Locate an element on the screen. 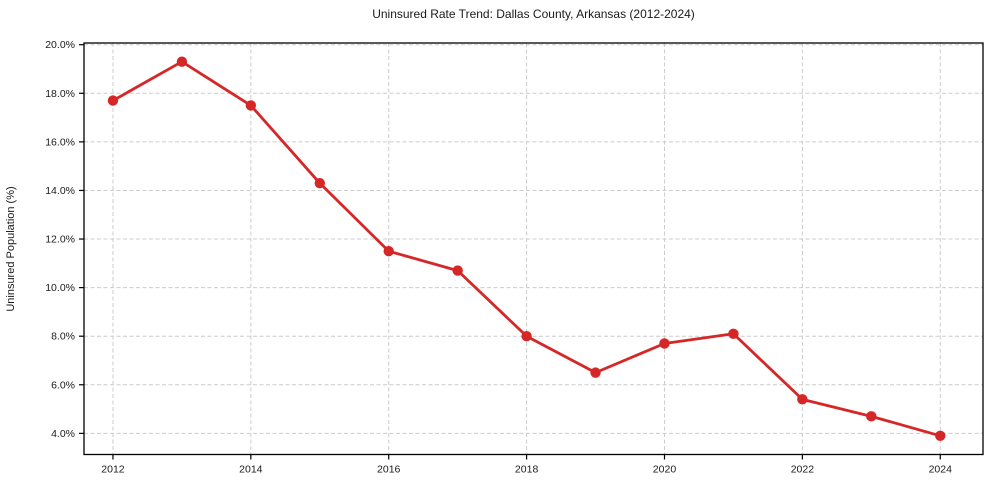 The image size is (989, 490). y-tick-label: 8.0% is located at coordinates (63, 337).